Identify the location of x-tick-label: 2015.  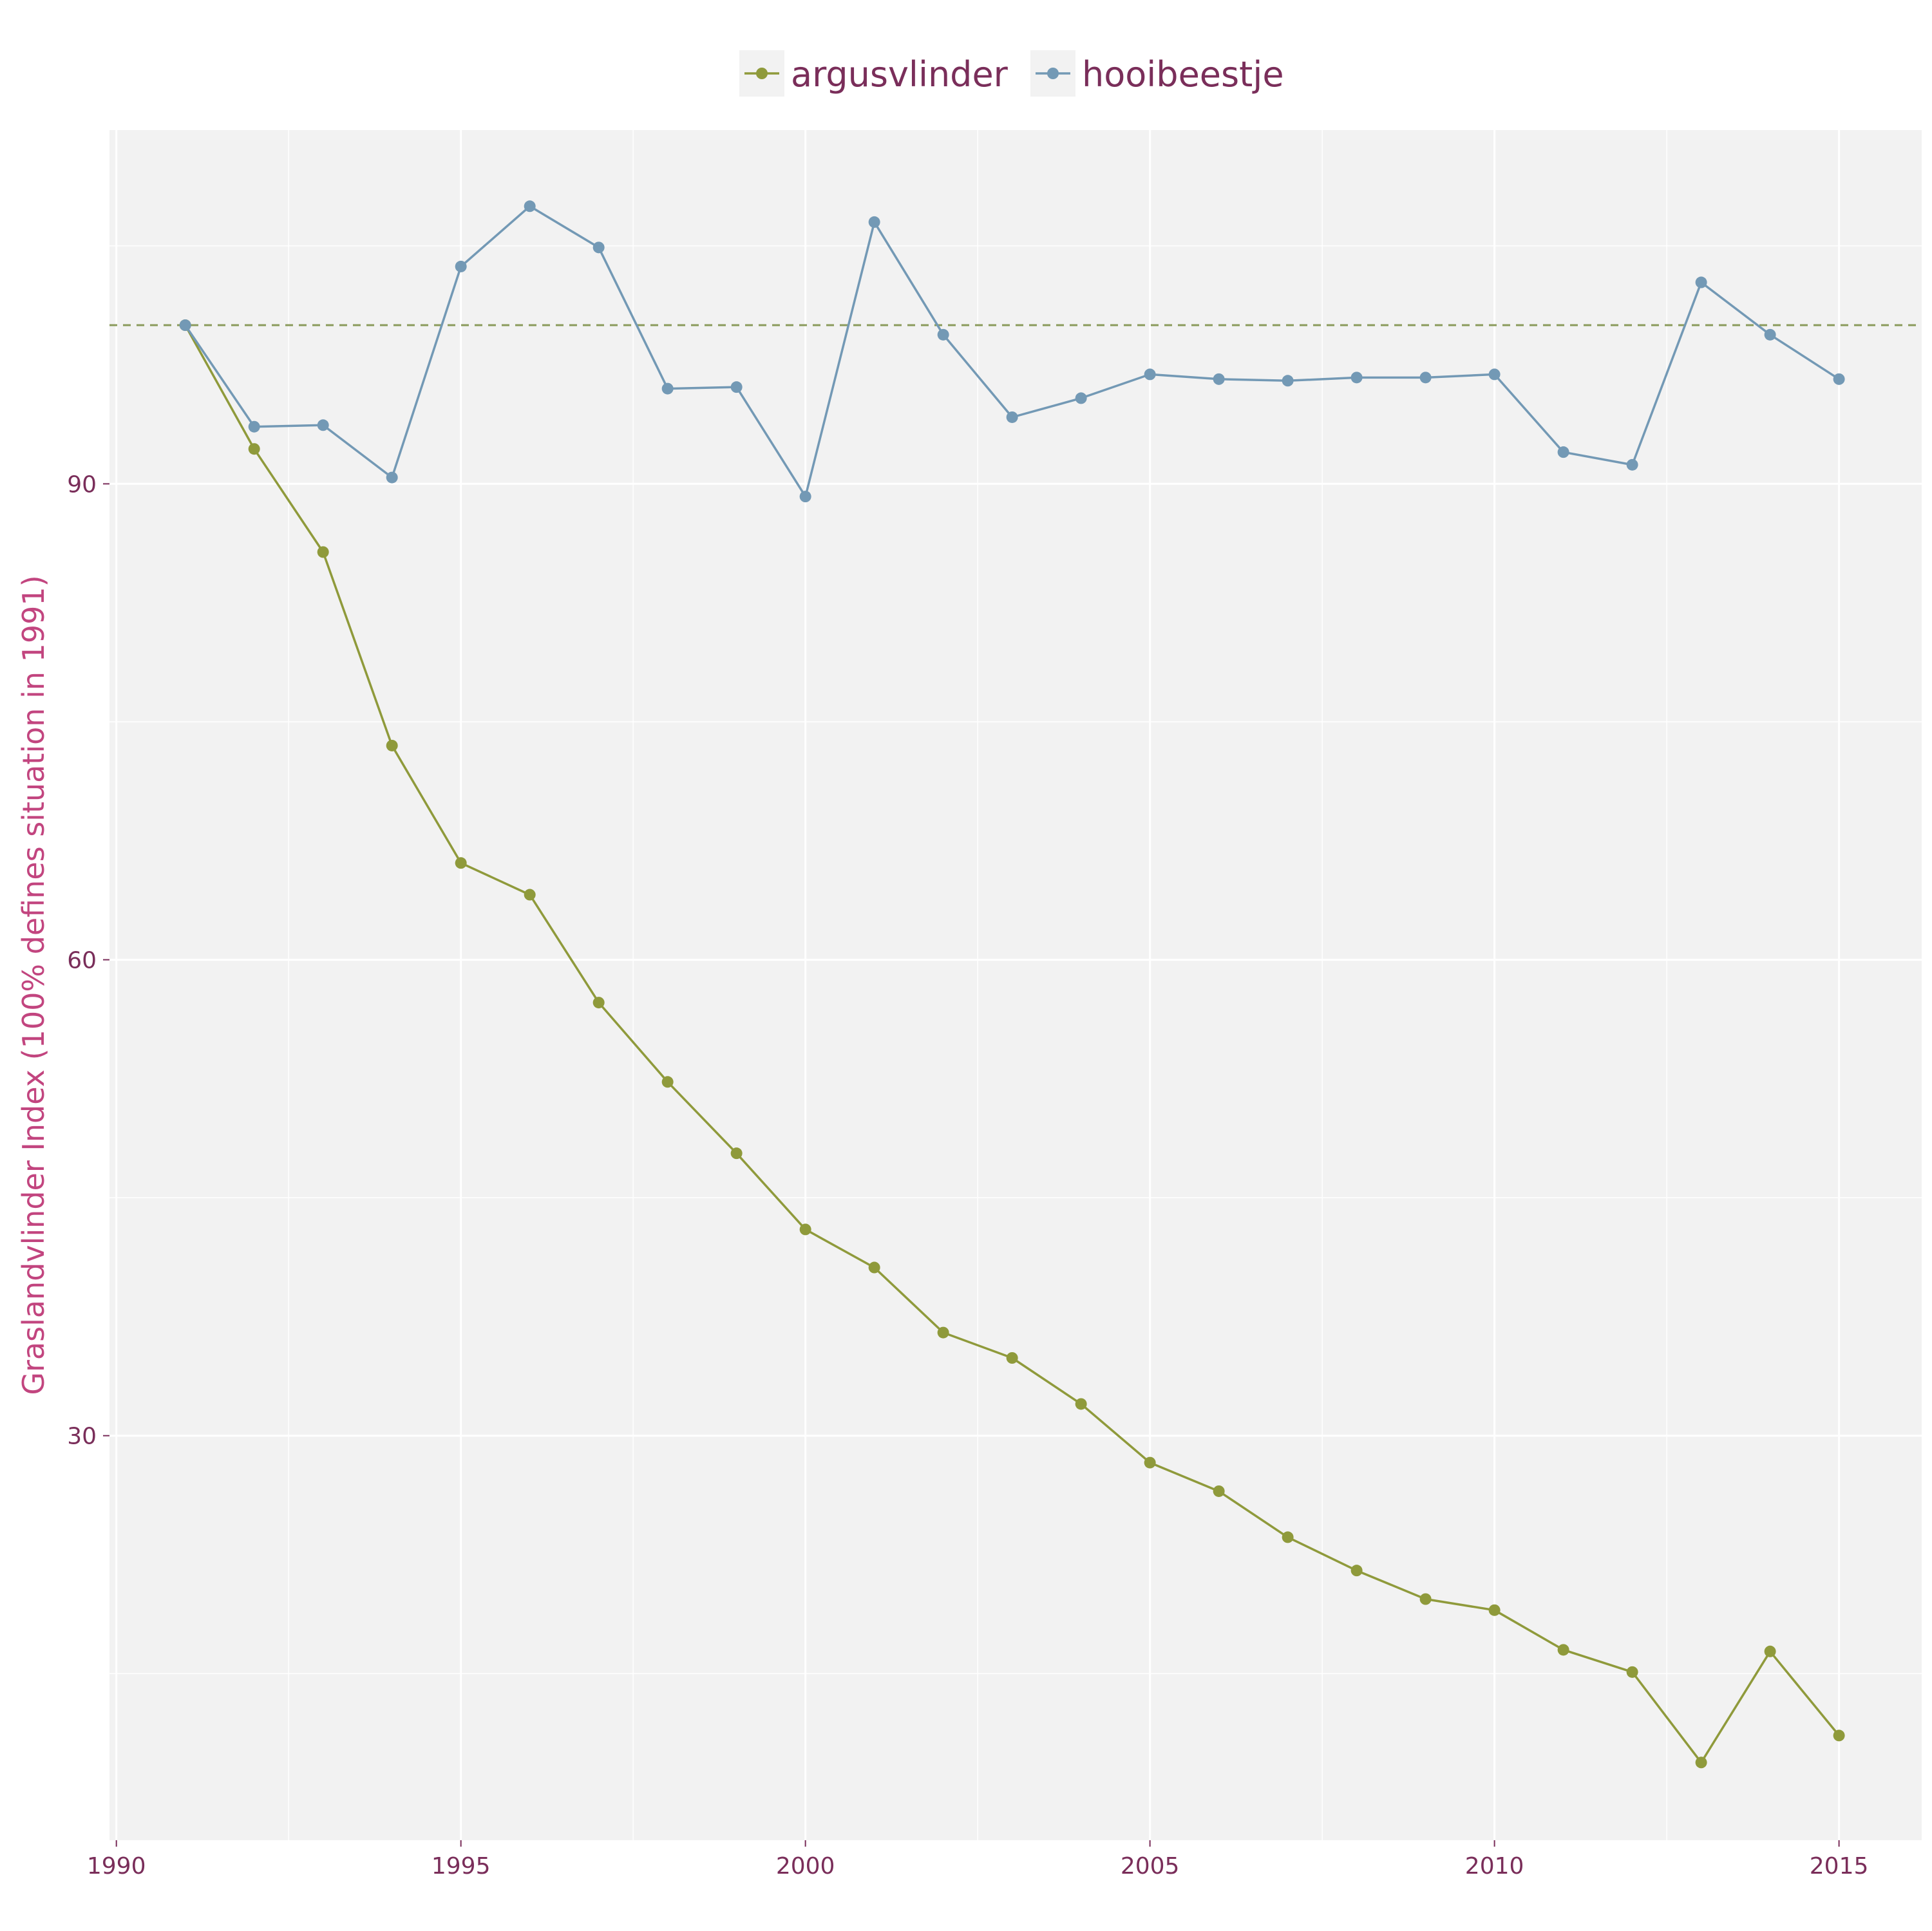
(1839, 1866).